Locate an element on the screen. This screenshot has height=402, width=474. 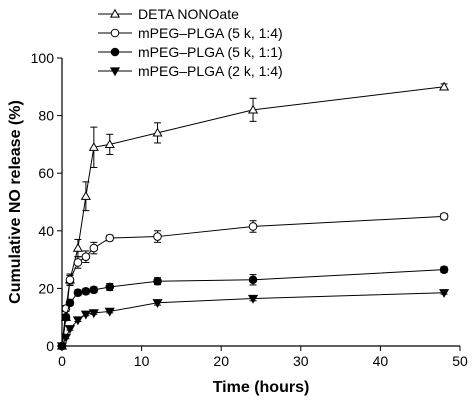
legend-item-1: mPEG–PLGA (5 k, 1:4) is located at coordinates (190, 33).